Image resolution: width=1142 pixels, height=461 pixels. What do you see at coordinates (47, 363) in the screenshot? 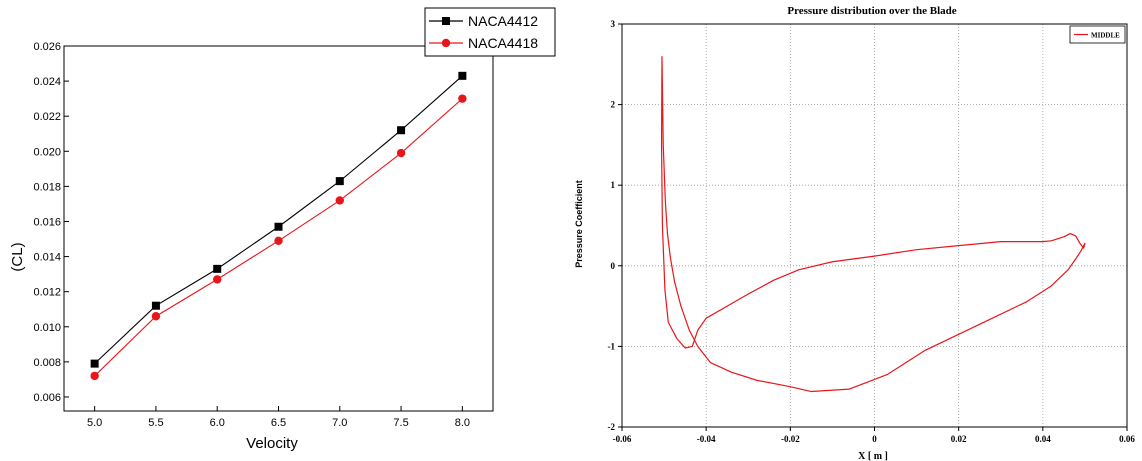
I see `y-tick-label: 0.008` at bounding box center [47, 363].